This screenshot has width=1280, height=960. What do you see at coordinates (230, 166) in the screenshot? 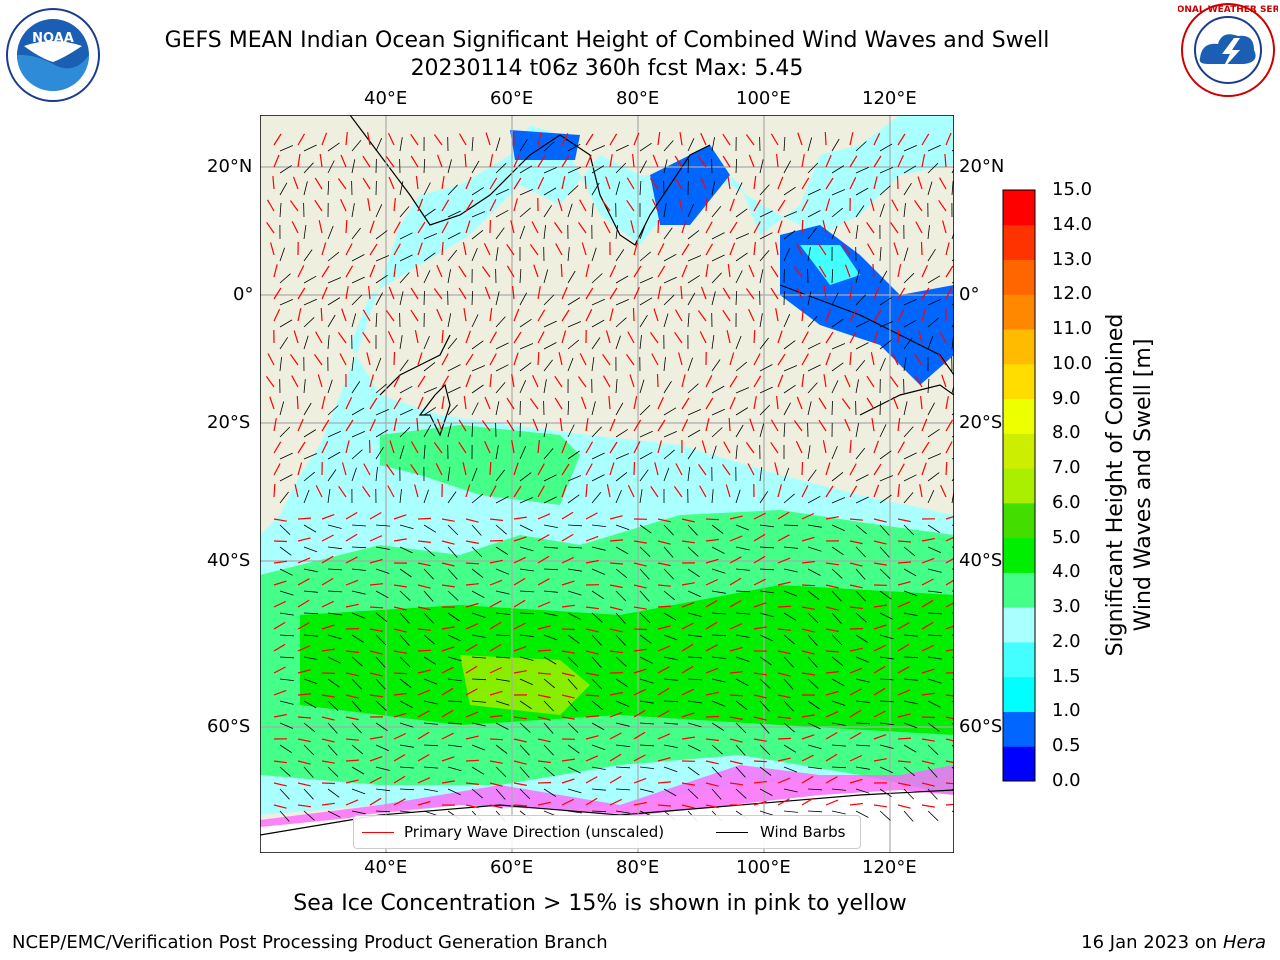
I see `lat-tick-left: 20°N` at bounding box center [230, 166].